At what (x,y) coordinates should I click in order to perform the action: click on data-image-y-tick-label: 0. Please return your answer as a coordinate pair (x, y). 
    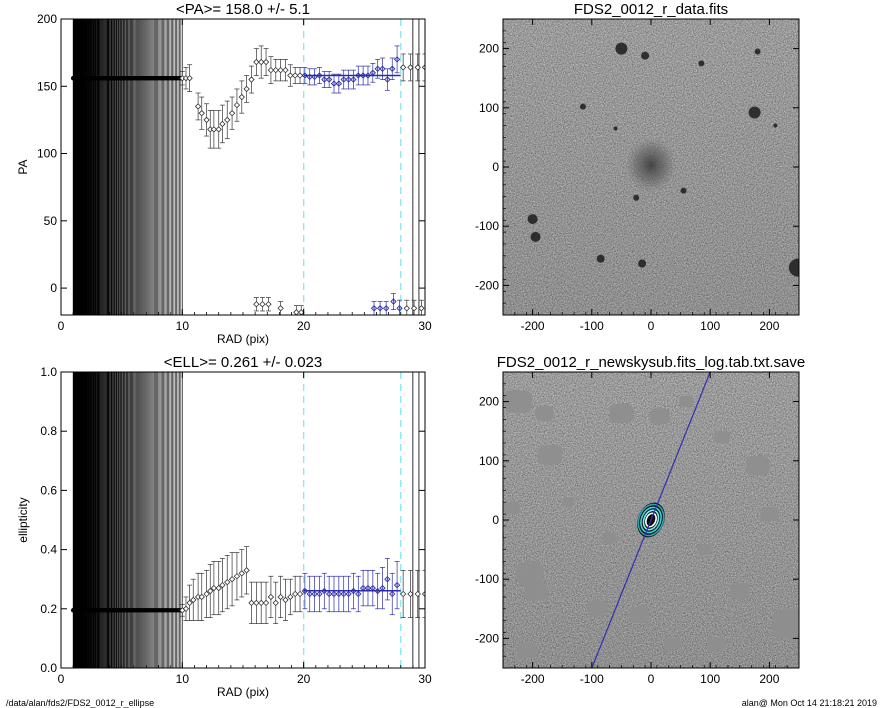
    Looking at the image, I should click on (495, 167).